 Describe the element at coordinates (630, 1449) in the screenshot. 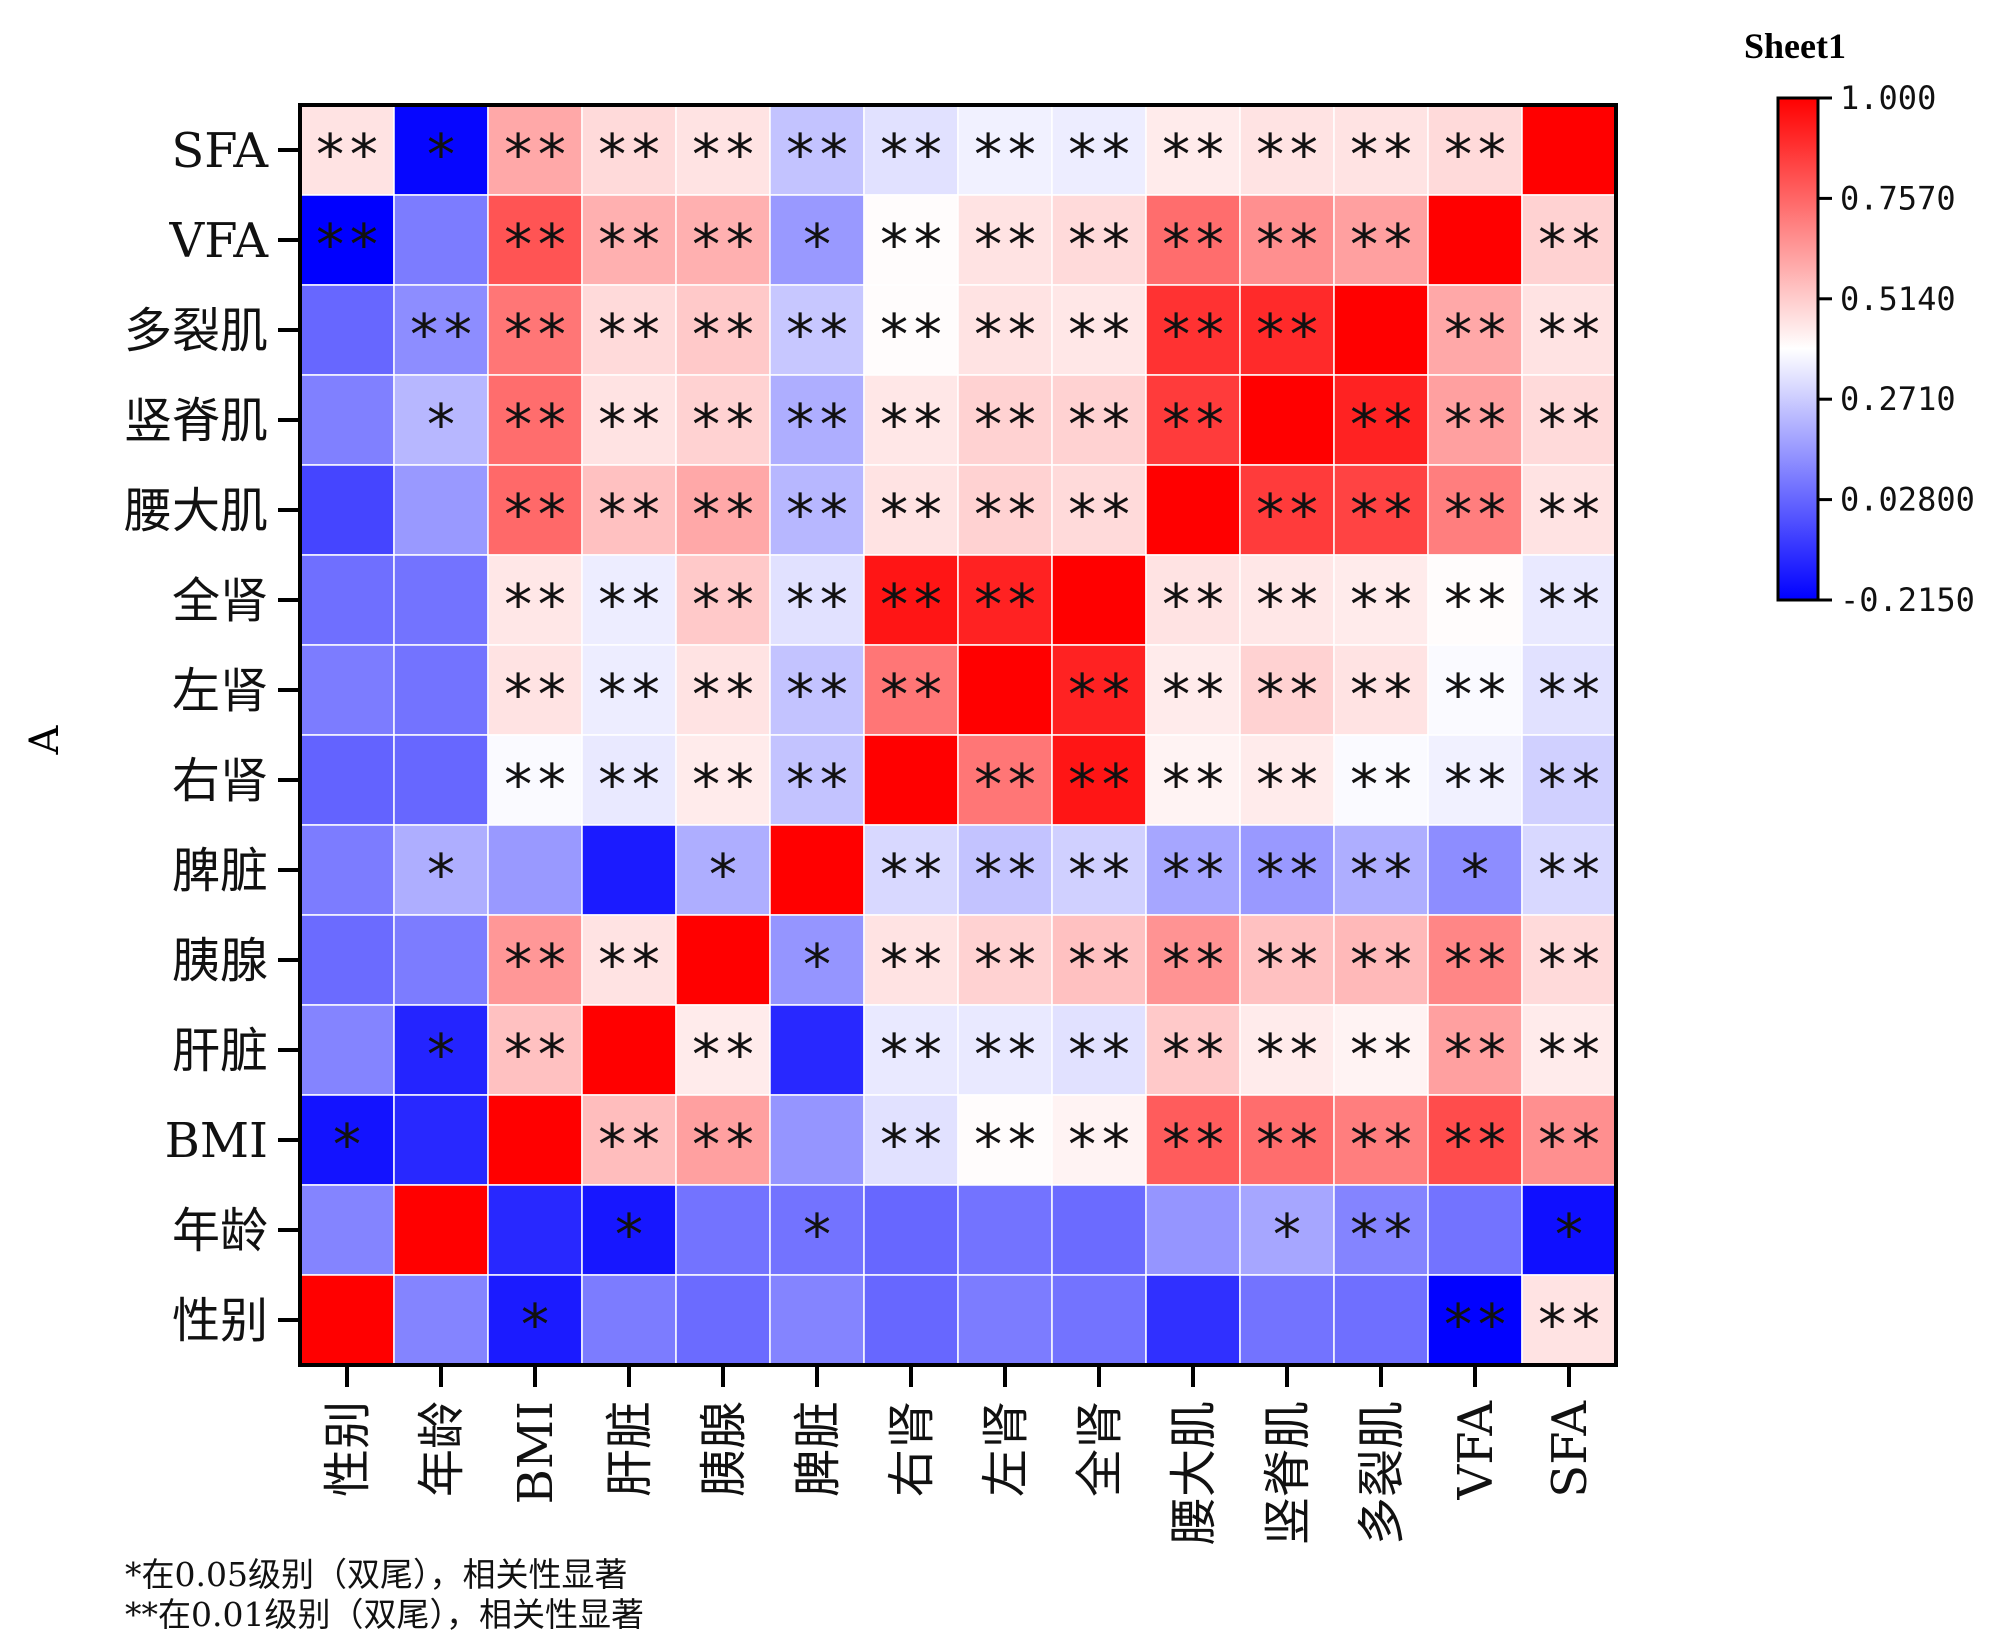

I see `x-tick-label: 肝脏` at that location.